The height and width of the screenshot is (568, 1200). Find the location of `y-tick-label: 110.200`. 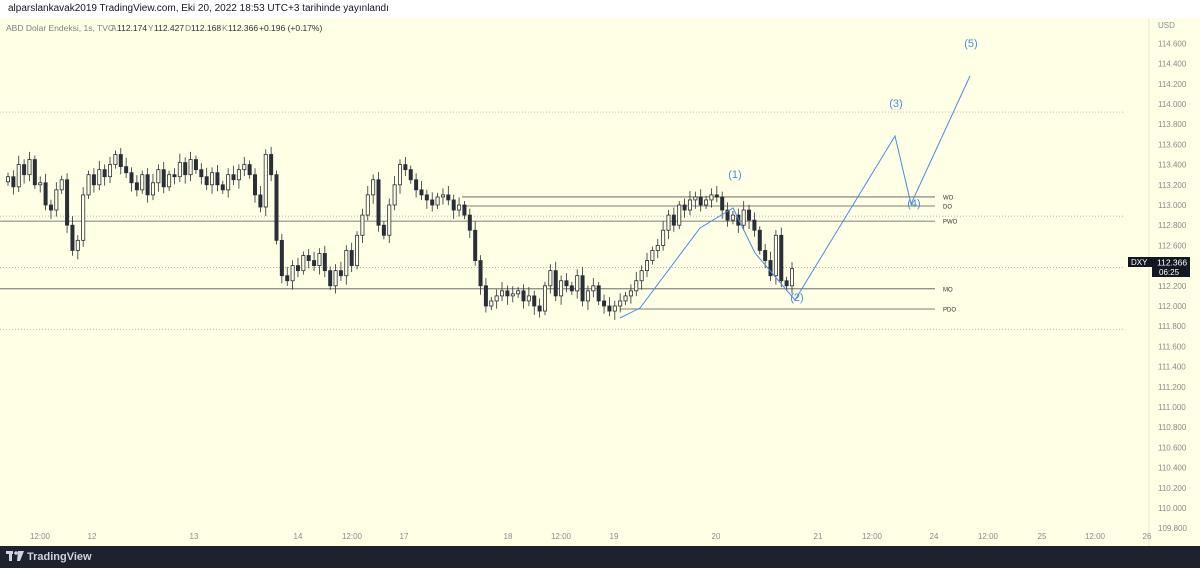

y-tick-label: 110.200 is located at coordinates (1172, 488).